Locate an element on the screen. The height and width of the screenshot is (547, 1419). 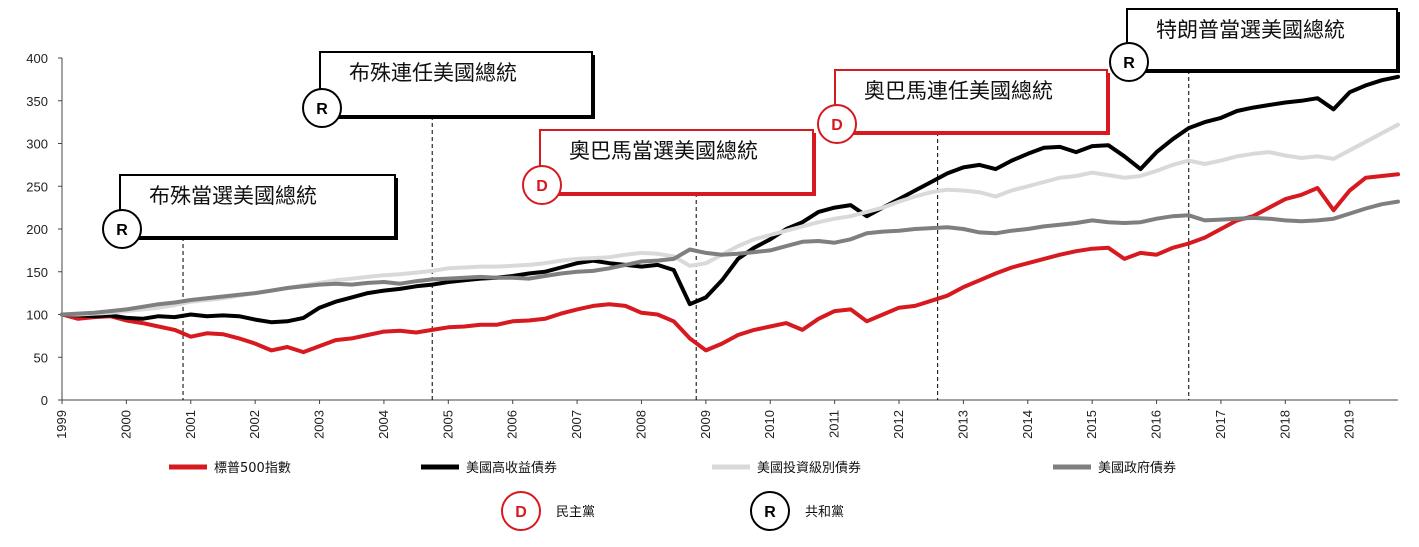
x-tick-label: 2006 is located at coordinates (512, 424).